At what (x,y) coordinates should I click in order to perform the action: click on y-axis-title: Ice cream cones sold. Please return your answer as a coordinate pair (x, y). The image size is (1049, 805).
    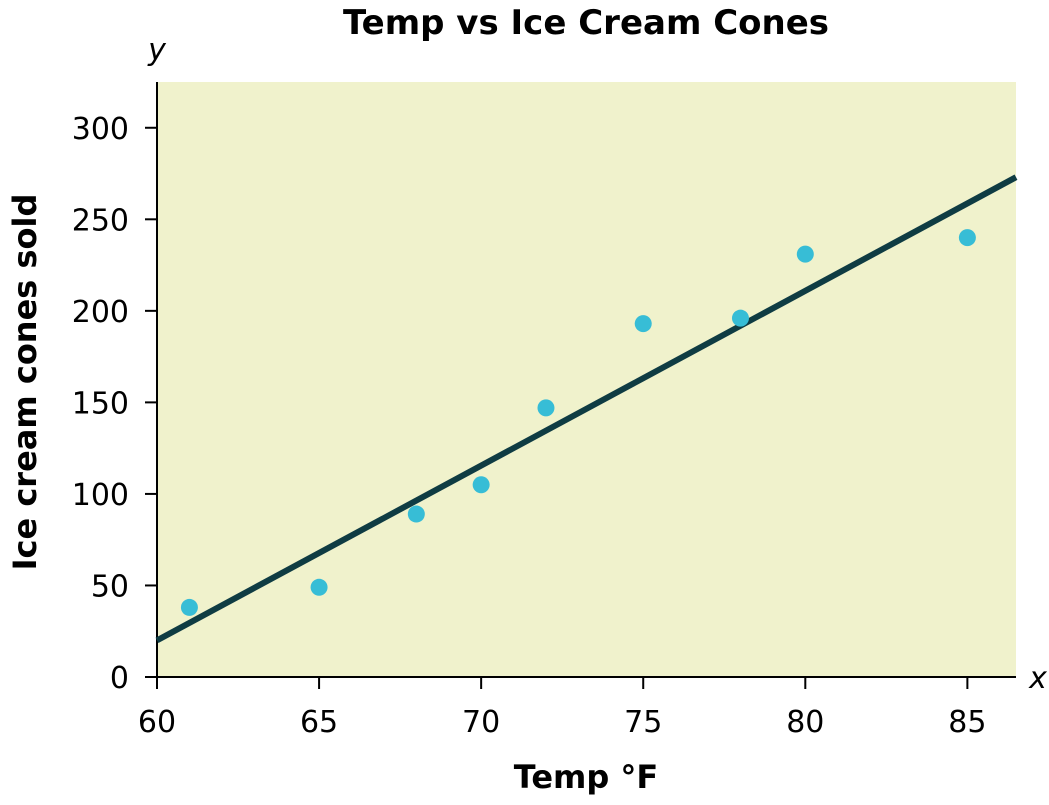
    Looking at the image, I should click on (25, 382).